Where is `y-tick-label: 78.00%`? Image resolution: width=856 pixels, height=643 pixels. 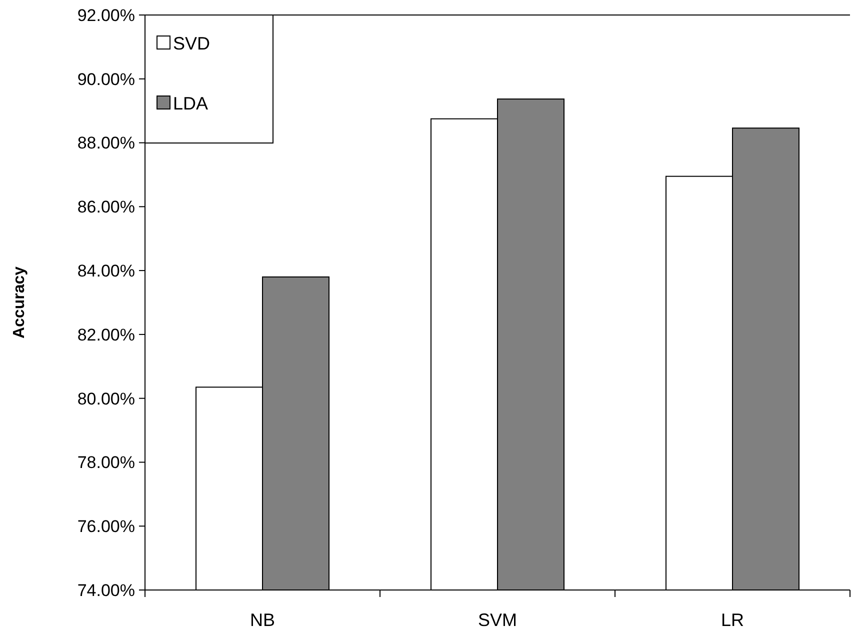
y-tick-label: 78.00% is located at coordinates (106, 462).